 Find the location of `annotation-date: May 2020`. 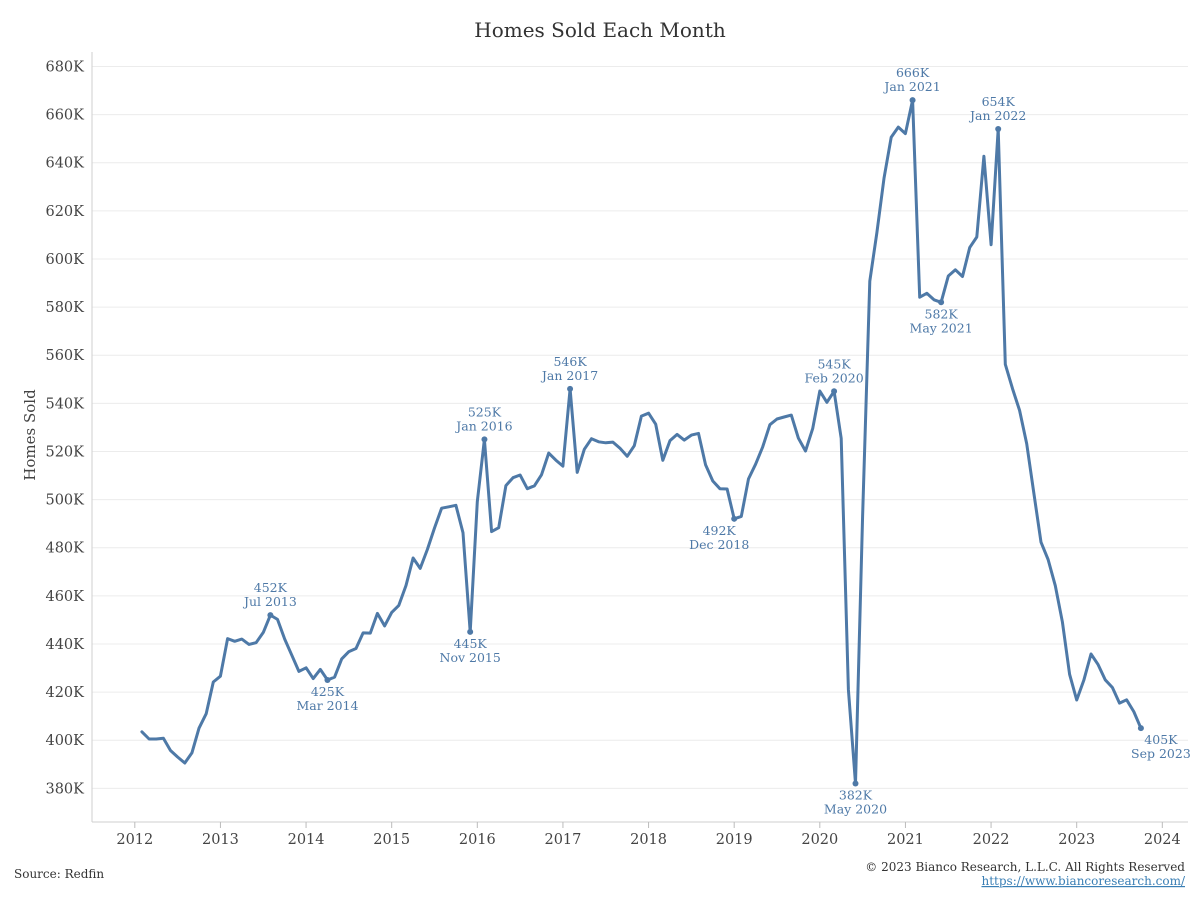

annotation-date: May 2020 is located at coordinates (855, 809).